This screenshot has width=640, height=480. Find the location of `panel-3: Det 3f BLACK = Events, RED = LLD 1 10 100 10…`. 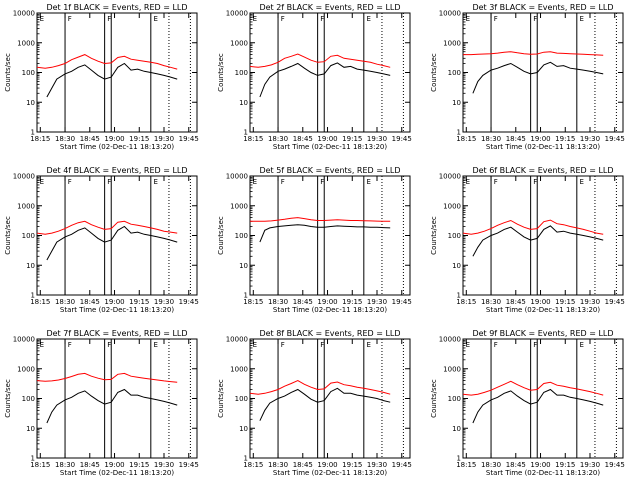

panel-3: Det 3f BLACK = Events, RED = LLD 1 10 100 10… is located at coordinates (527, 77).